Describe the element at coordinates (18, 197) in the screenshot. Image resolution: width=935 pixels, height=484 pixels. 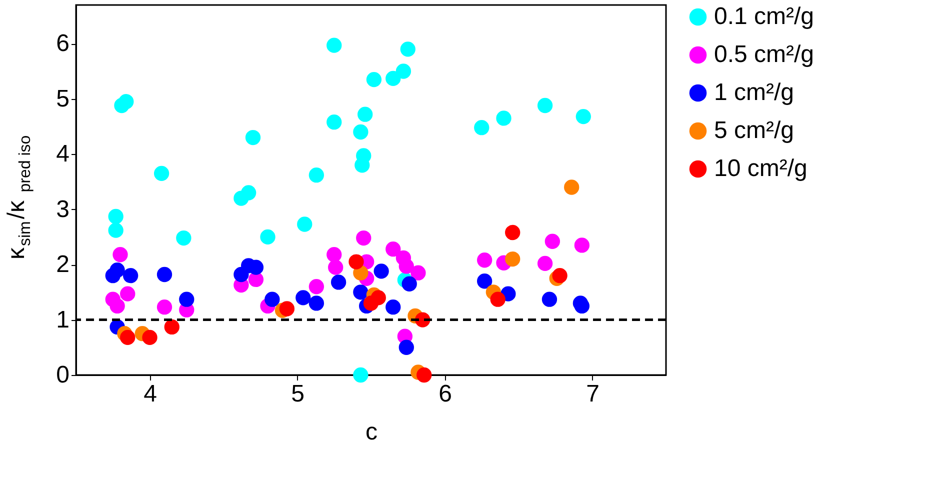
I see `y-axis-title: κsim/κpred iso` at that location.